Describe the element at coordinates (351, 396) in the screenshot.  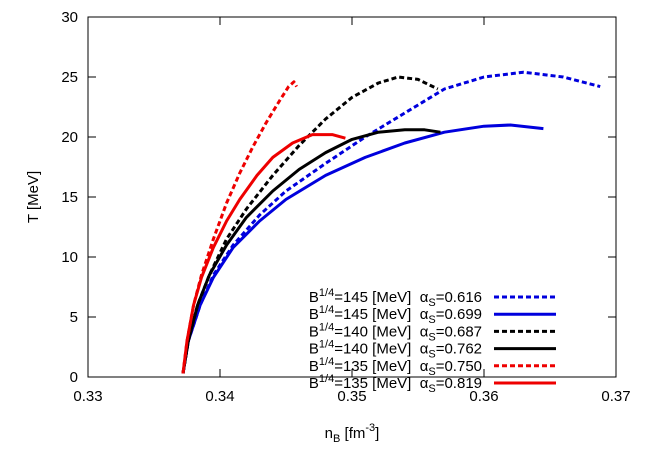
I see `x-tick-label: 0.35` at that location.